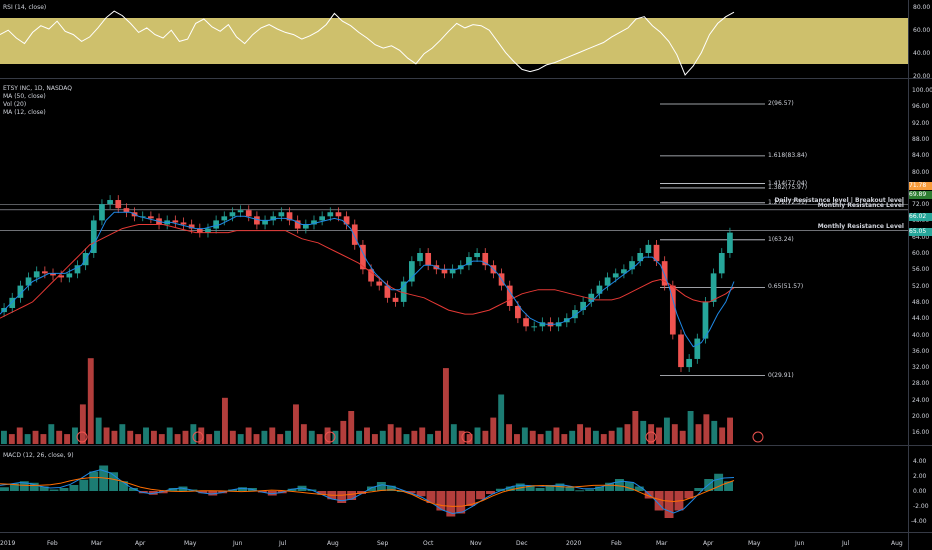  Describe the element at coordinates (921, 107) in the screenshot. I see `price-tick: 96.00` at that location.